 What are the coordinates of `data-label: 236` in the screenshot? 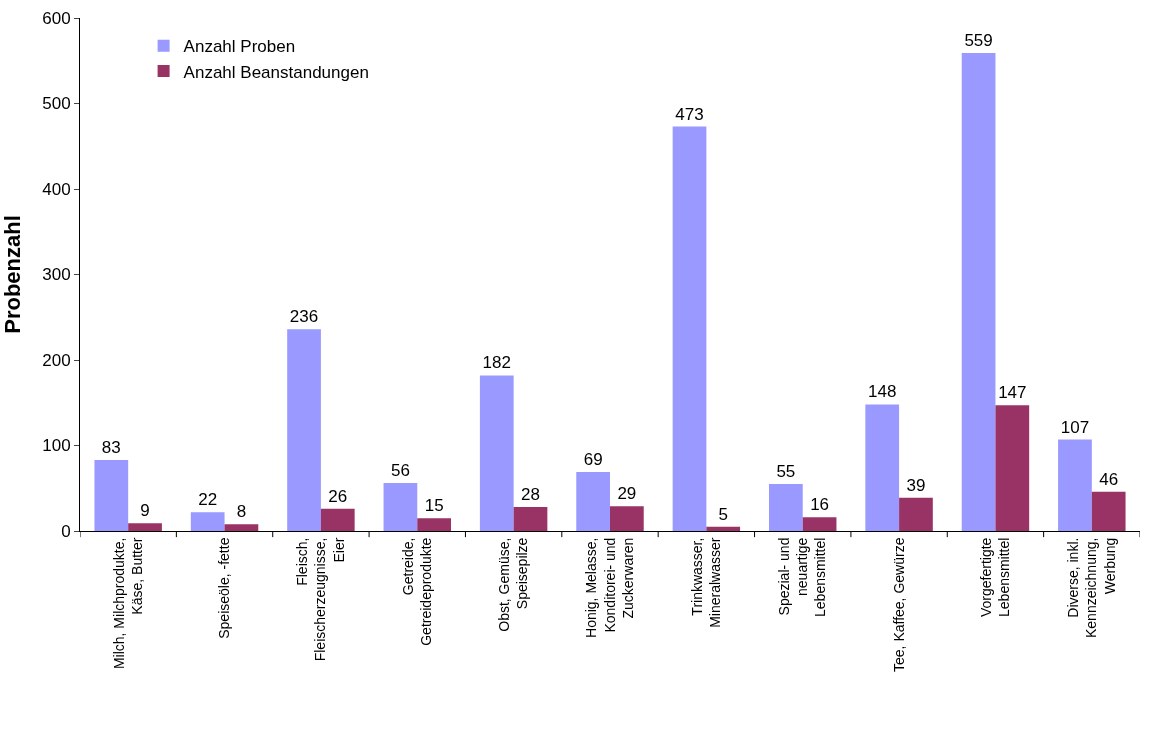 It's located at (304, 317).